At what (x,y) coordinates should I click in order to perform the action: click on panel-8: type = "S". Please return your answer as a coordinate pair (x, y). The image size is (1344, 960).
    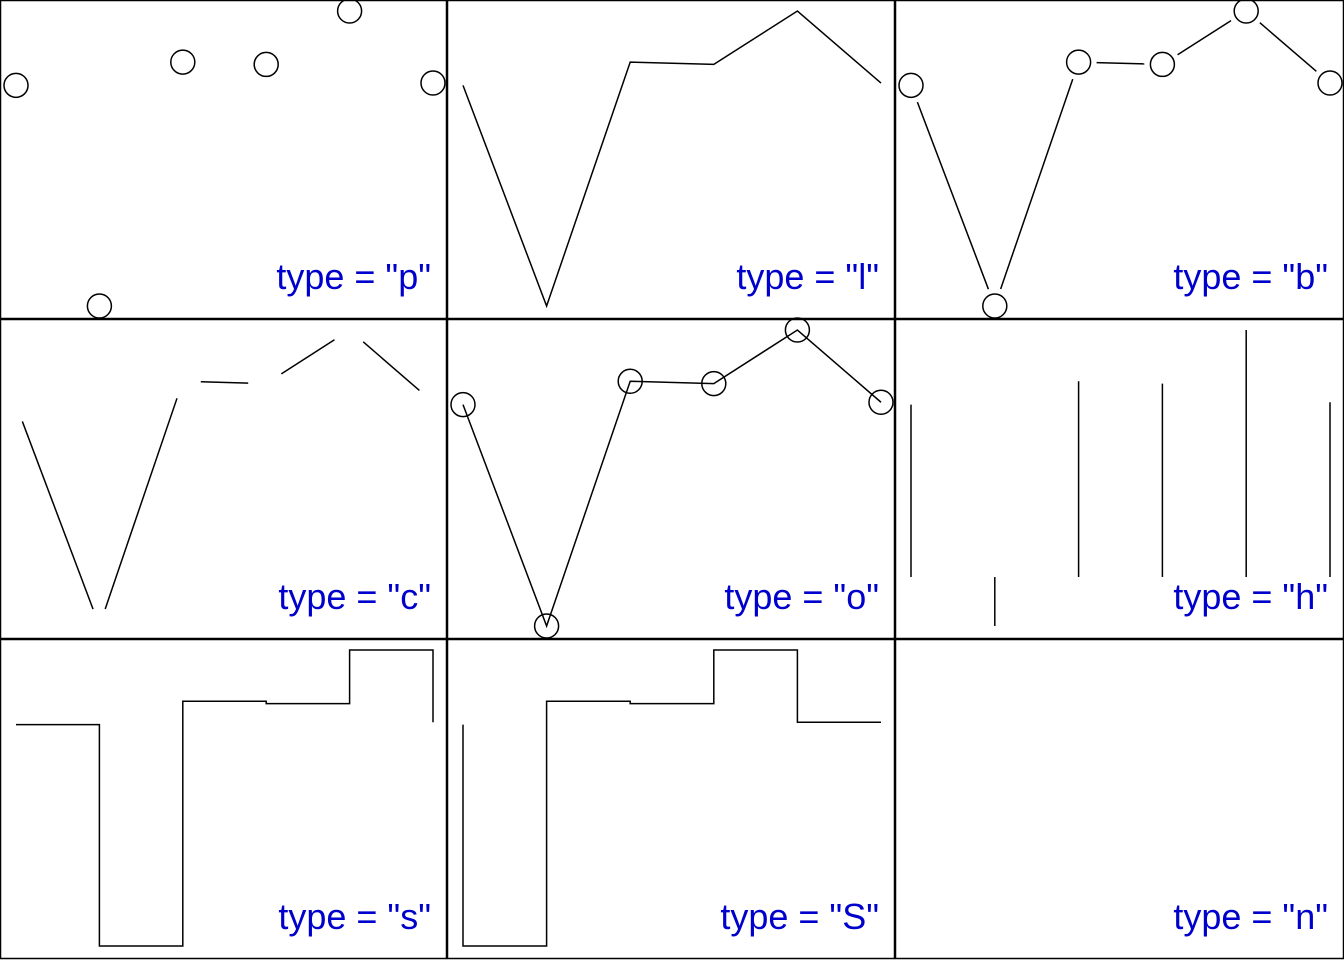
    Looking at the image, I should click on (671, 799).